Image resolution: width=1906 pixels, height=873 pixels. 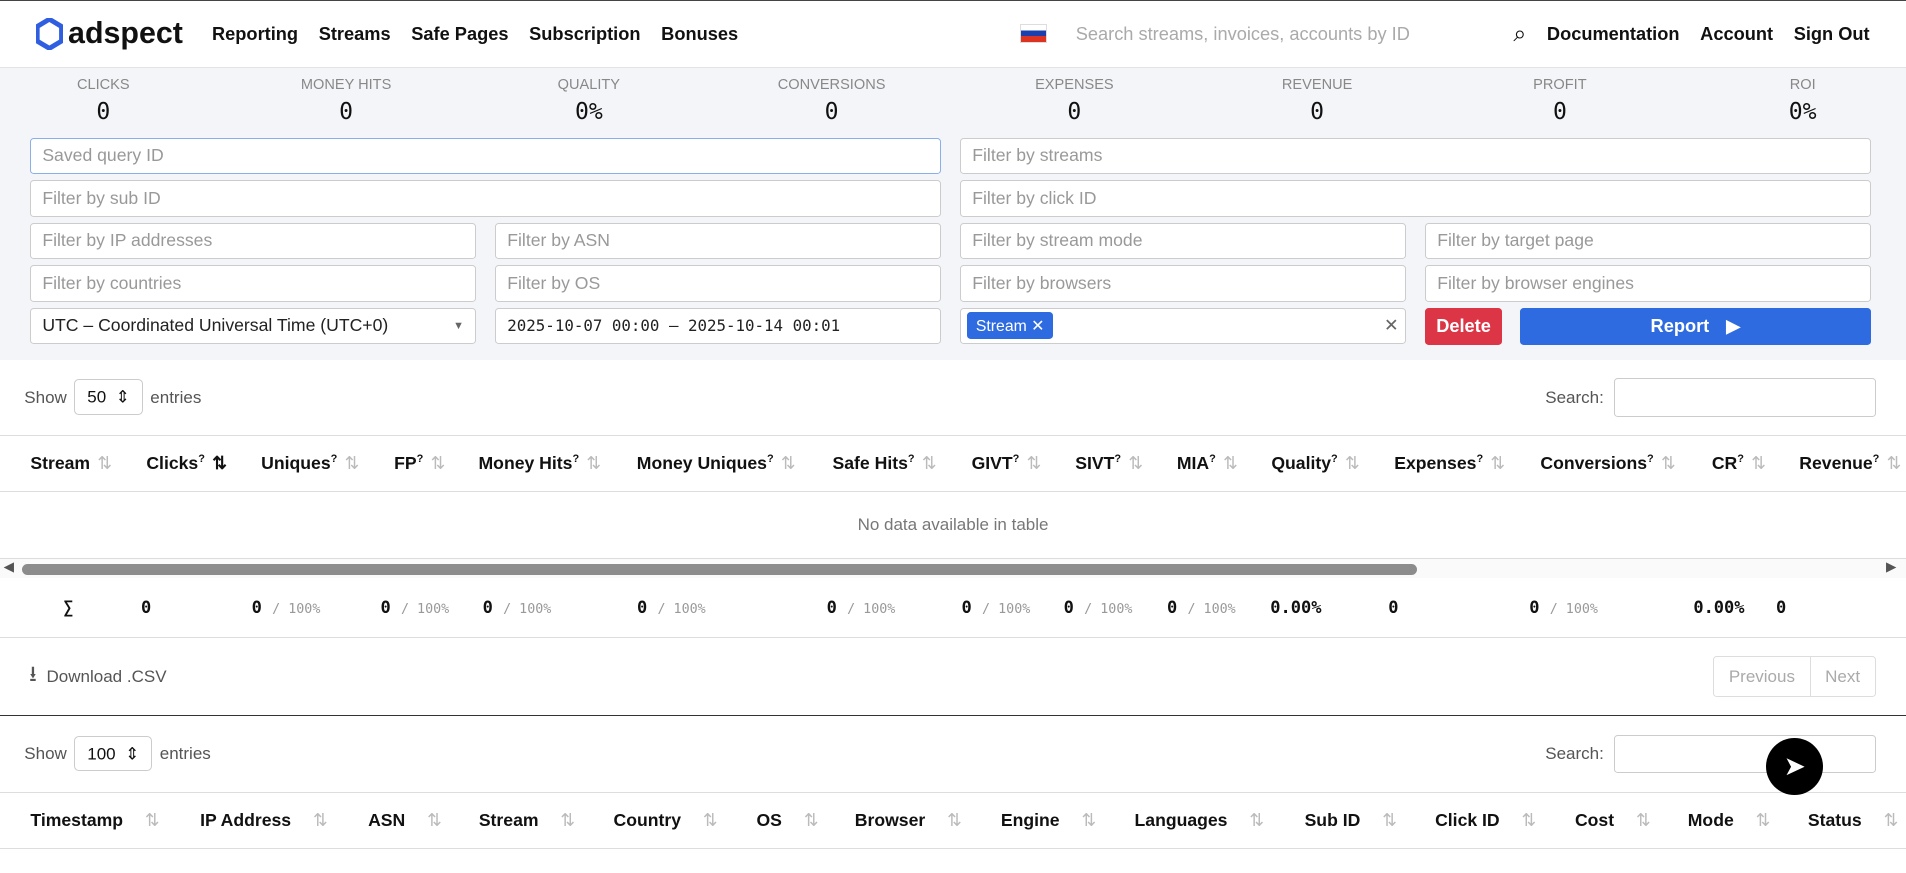 What do you see at coordinates (1648, 283) in the screenshot?
I see `engines-filter: Filter by browser engines` at bounding box center [1648, 283].